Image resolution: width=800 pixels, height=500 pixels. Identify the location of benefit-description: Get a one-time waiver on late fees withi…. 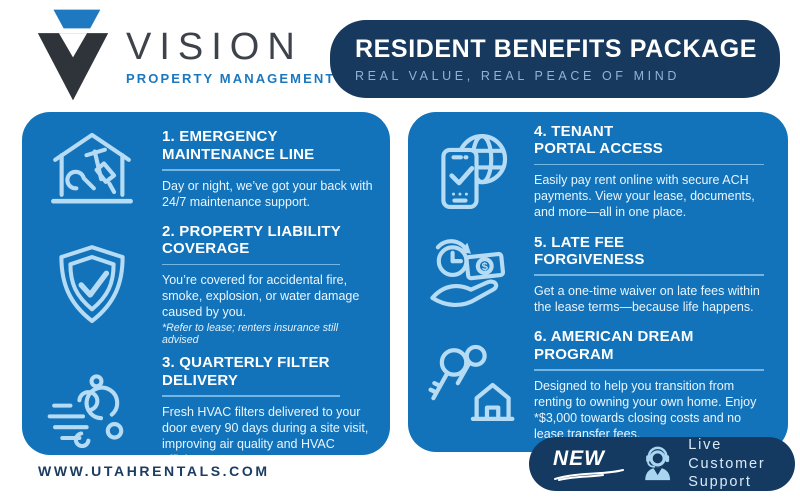
(647, 298).